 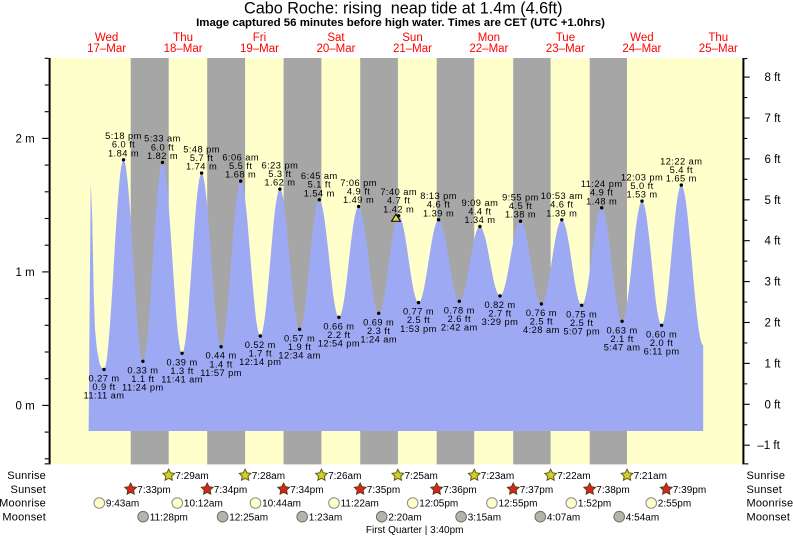 I want to click on svg-text: 7:28am, so click(x=268, y=476).